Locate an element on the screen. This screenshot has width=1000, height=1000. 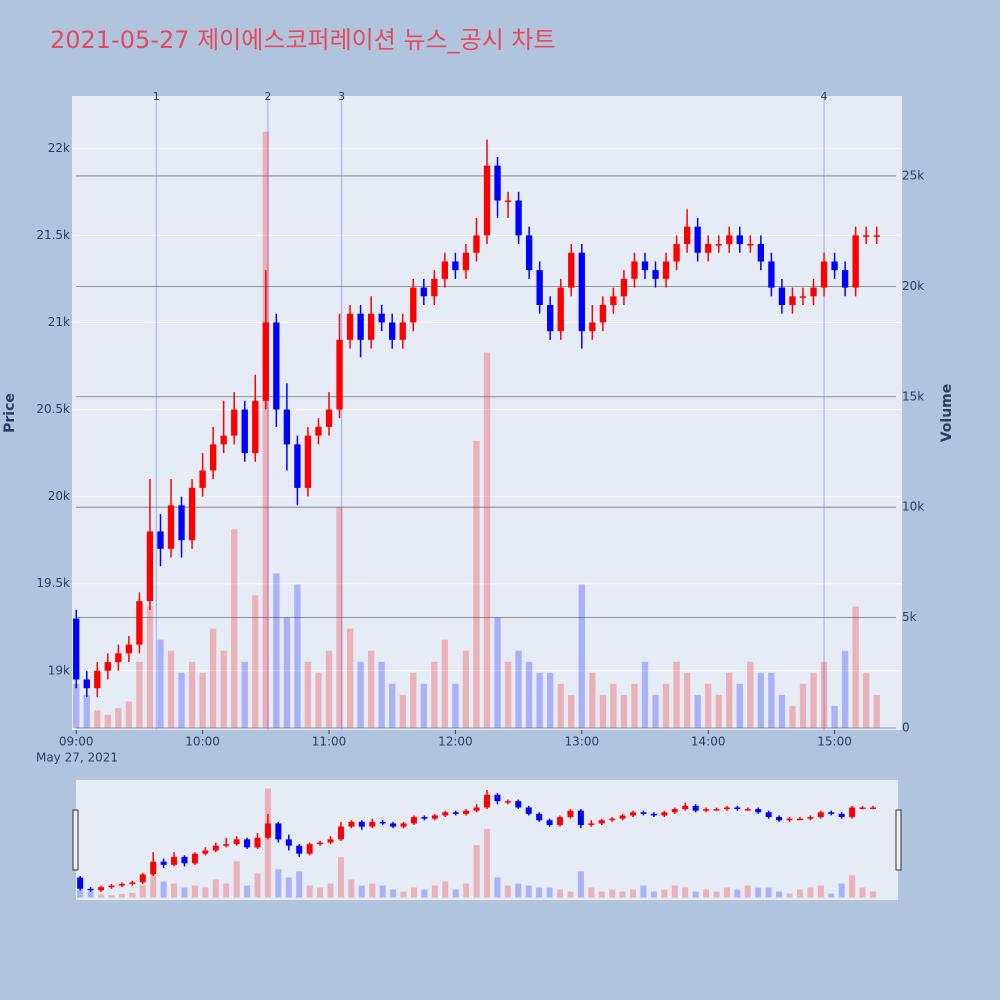
y2-tick-label: 5k is located at coordinates (909, 617).